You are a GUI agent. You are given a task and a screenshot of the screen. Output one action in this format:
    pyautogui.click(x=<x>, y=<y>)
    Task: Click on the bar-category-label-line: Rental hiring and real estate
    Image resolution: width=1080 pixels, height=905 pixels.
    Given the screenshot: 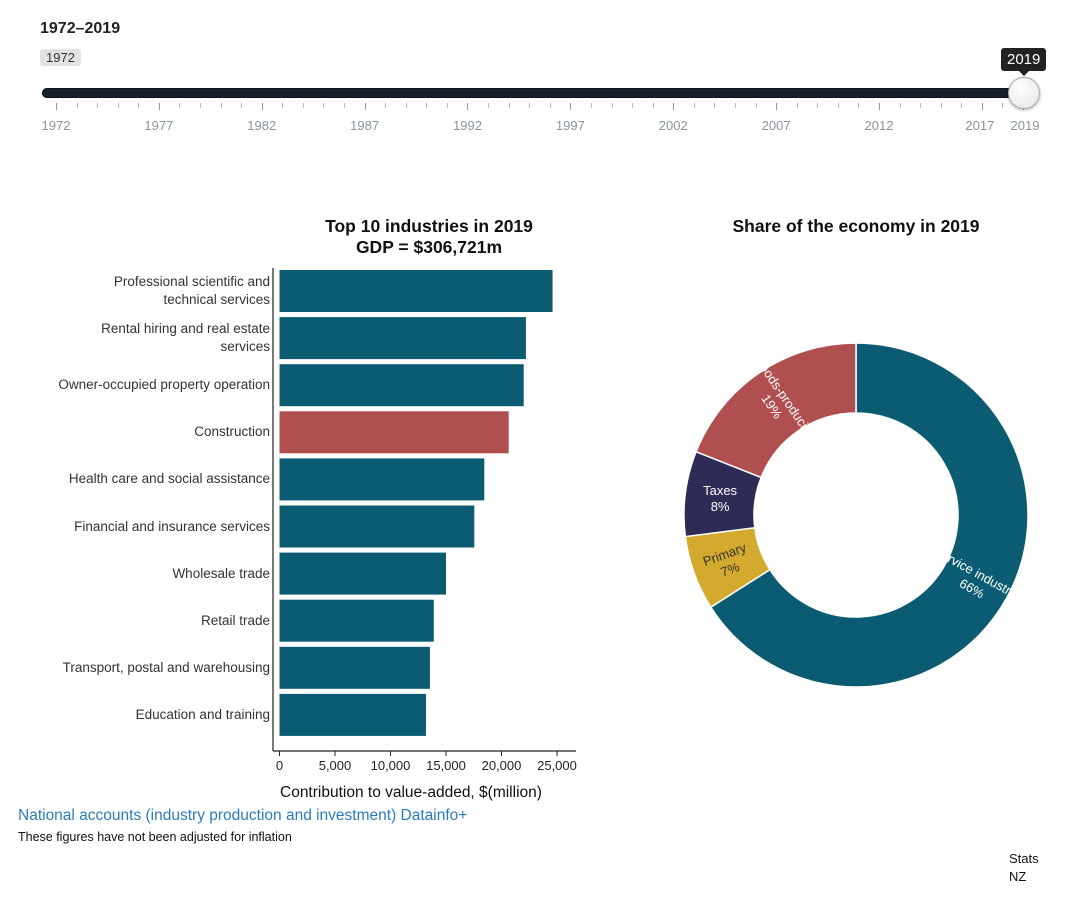 What is the action you would take?
    pyautogui.click(x=185, y=329)
    